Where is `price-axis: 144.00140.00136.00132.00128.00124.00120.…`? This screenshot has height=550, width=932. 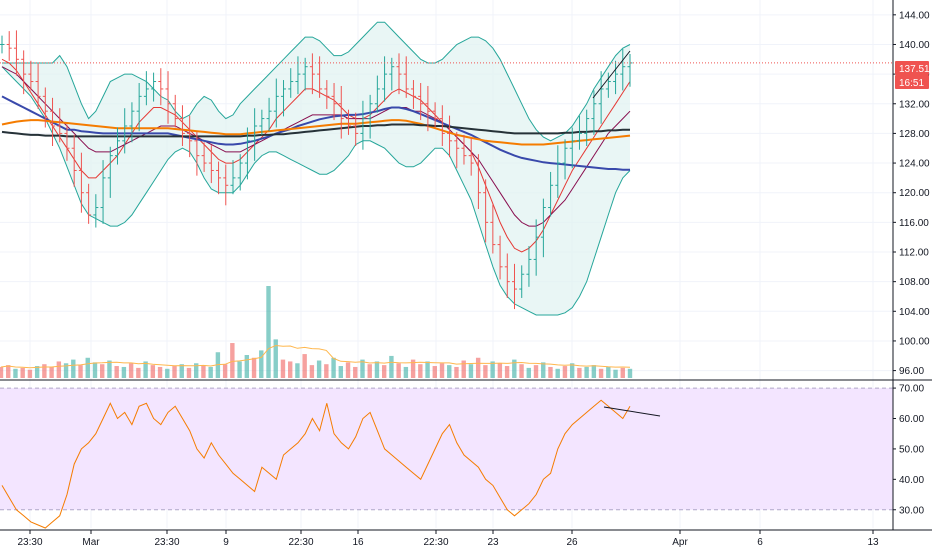
price-axis: 144.00140.00136.00132.00128.00124.00120.… is located at coordinates (911, 193).